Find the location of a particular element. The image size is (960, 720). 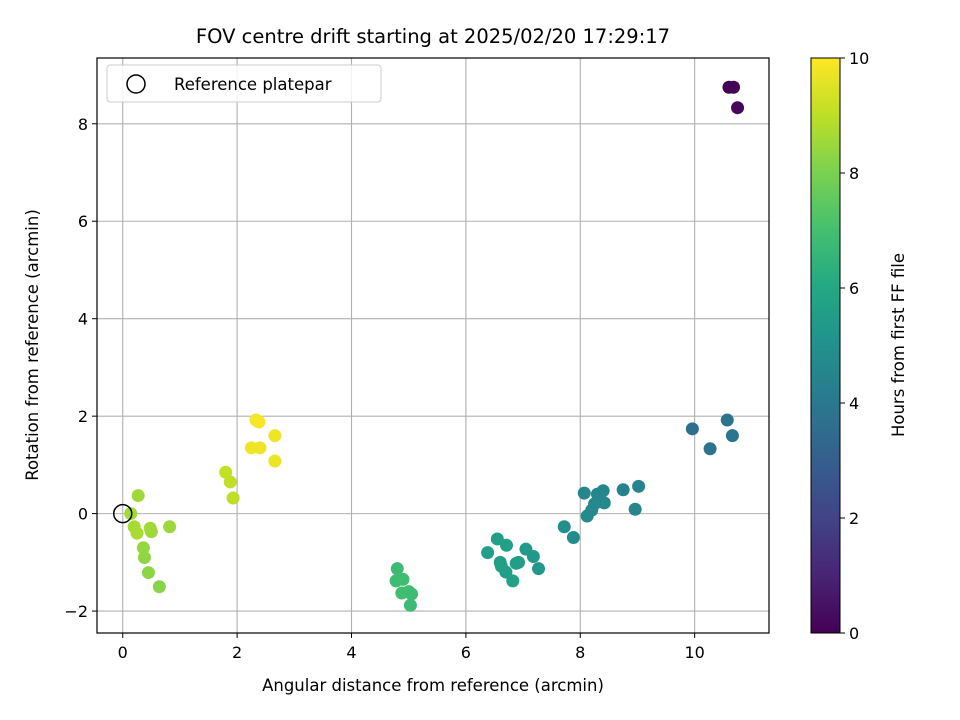

colorbar-ticks: 0 2 4 6 8 10 is located at coordinates (854, 346).